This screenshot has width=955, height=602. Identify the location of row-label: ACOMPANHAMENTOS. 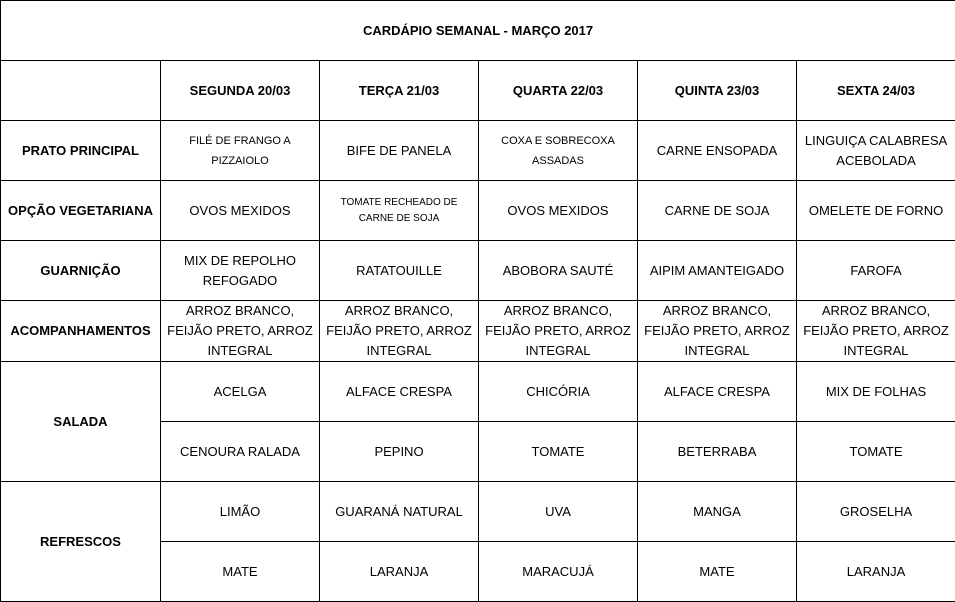
(80, 331).